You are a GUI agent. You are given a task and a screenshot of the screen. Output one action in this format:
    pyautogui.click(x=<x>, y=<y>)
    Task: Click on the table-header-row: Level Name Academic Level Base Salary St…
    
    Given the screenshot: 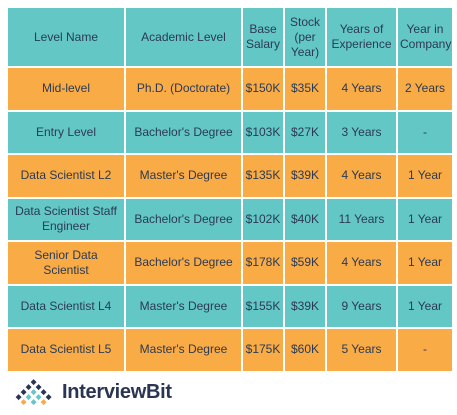 What is the action you would take?
    pyautogui.click(x=230, y=37)
    